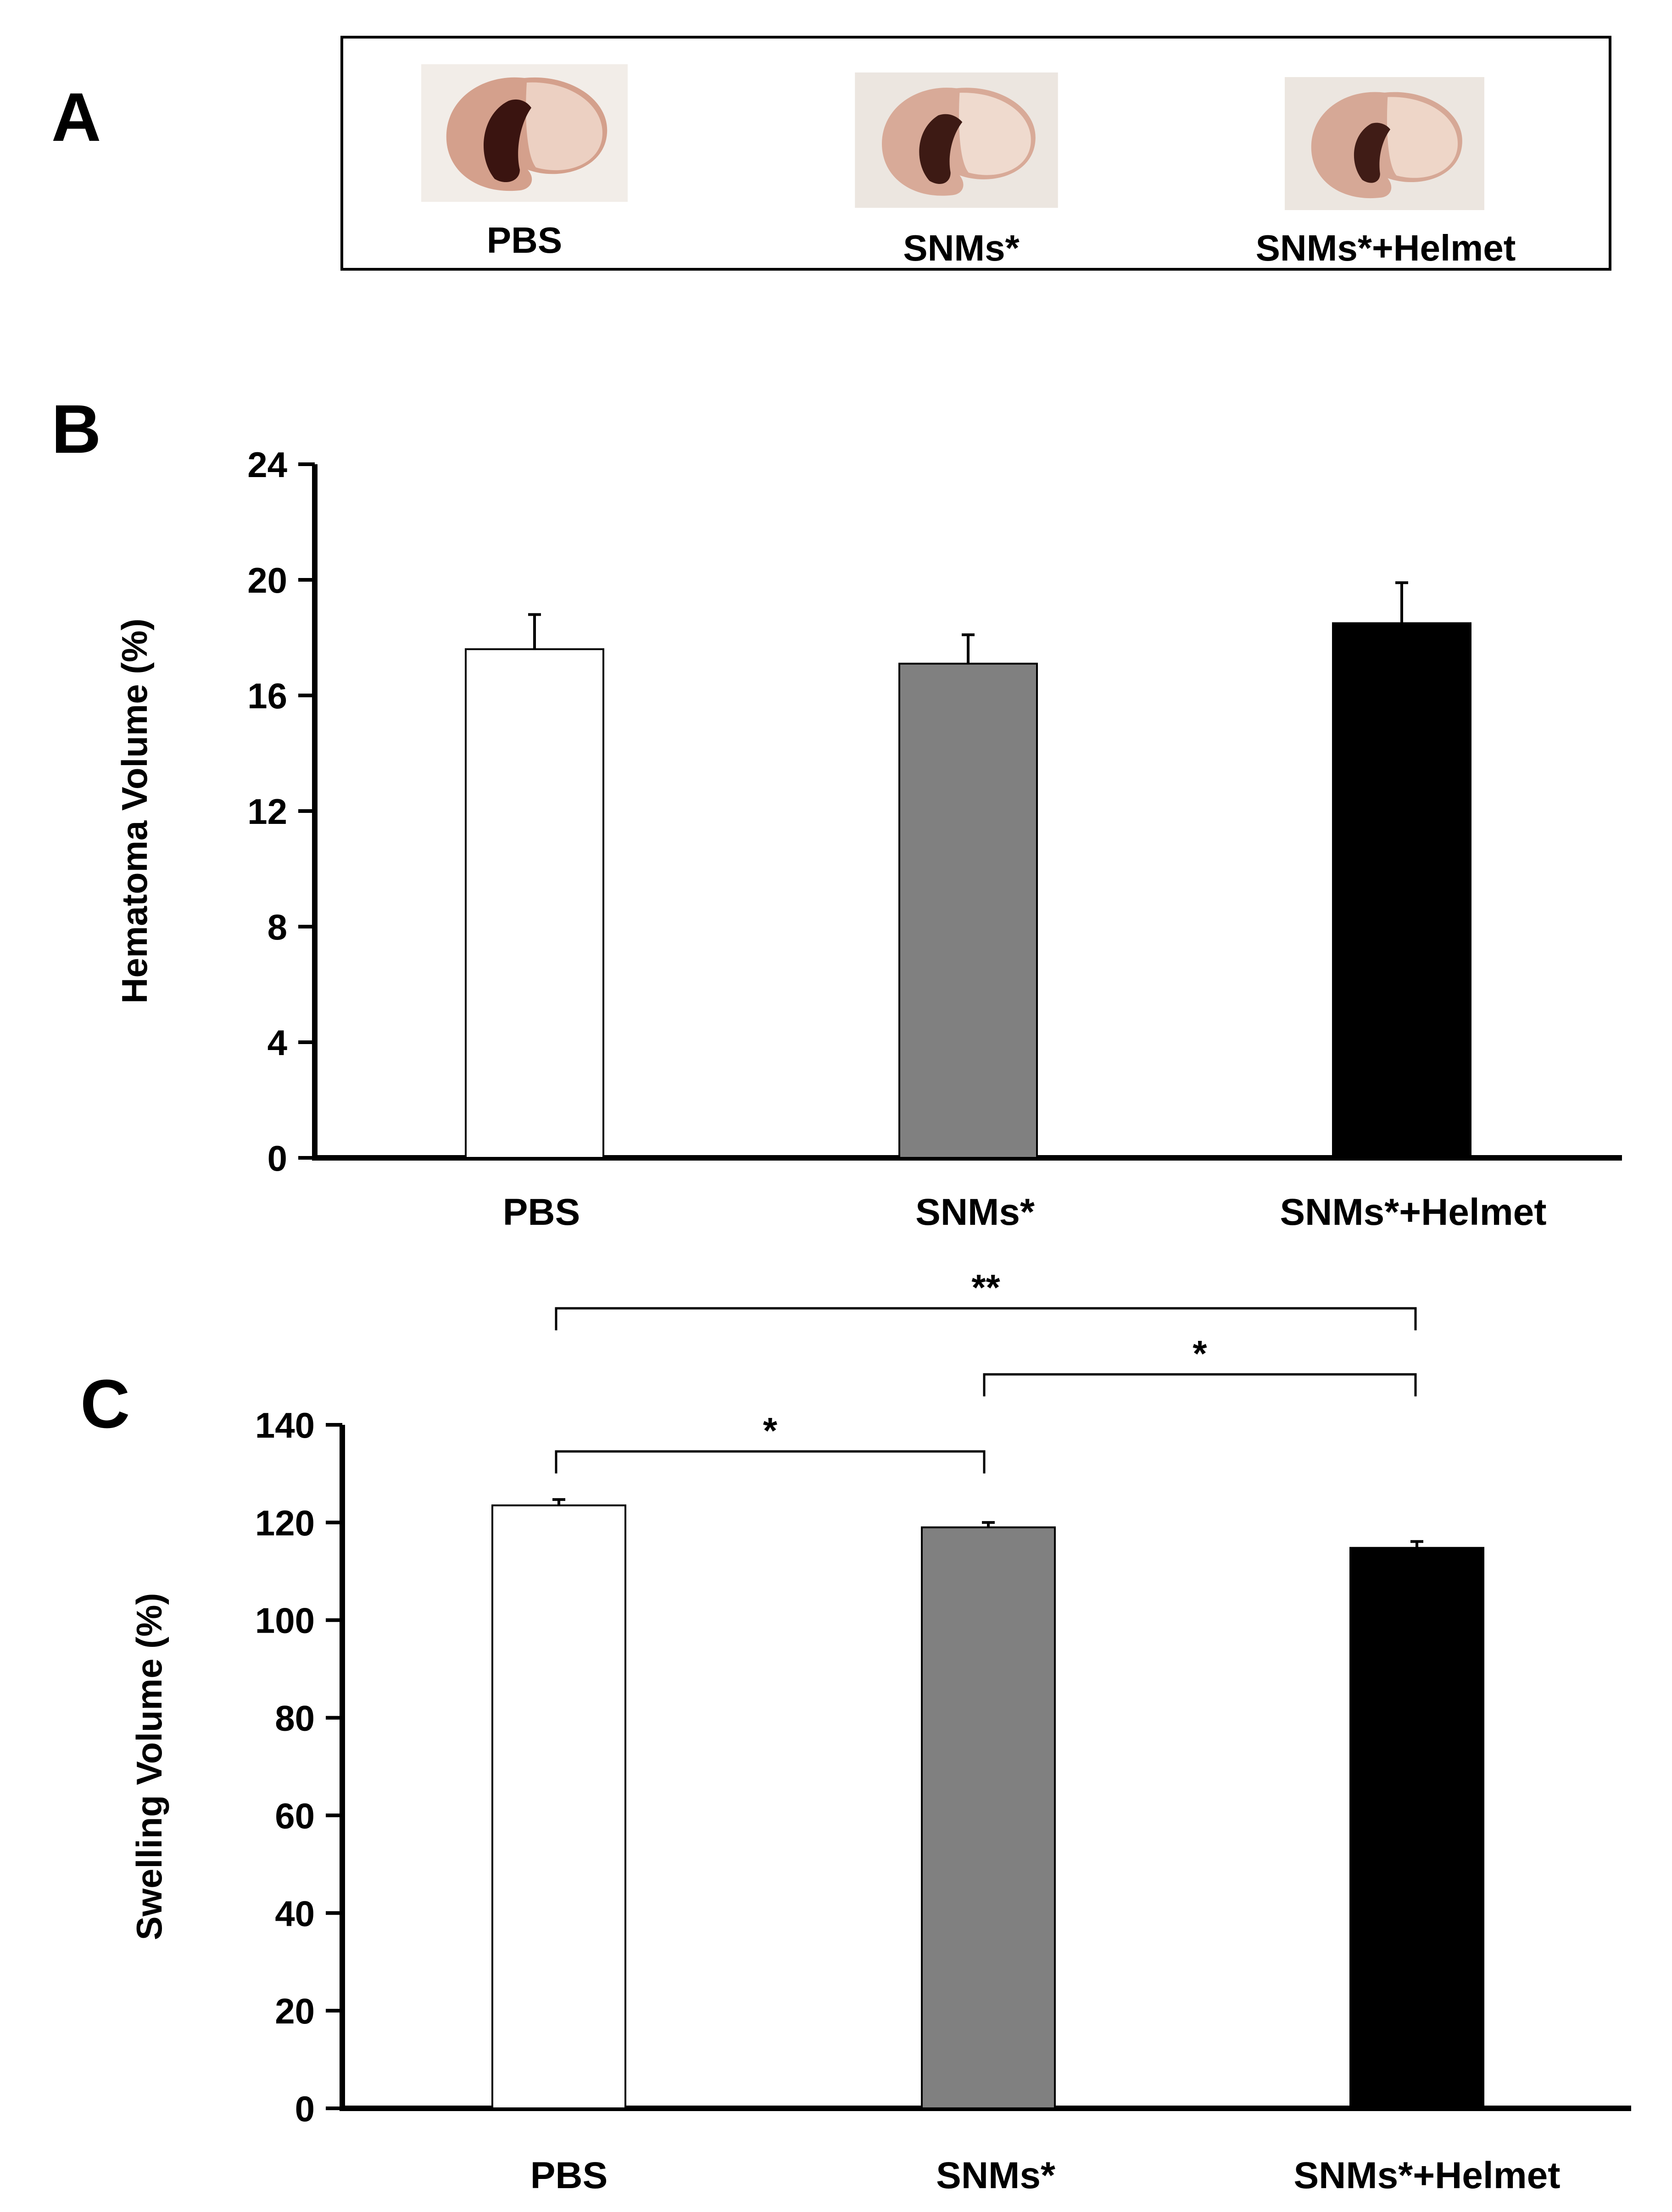  I want to click on significance-label: **, so click(986, 1287).